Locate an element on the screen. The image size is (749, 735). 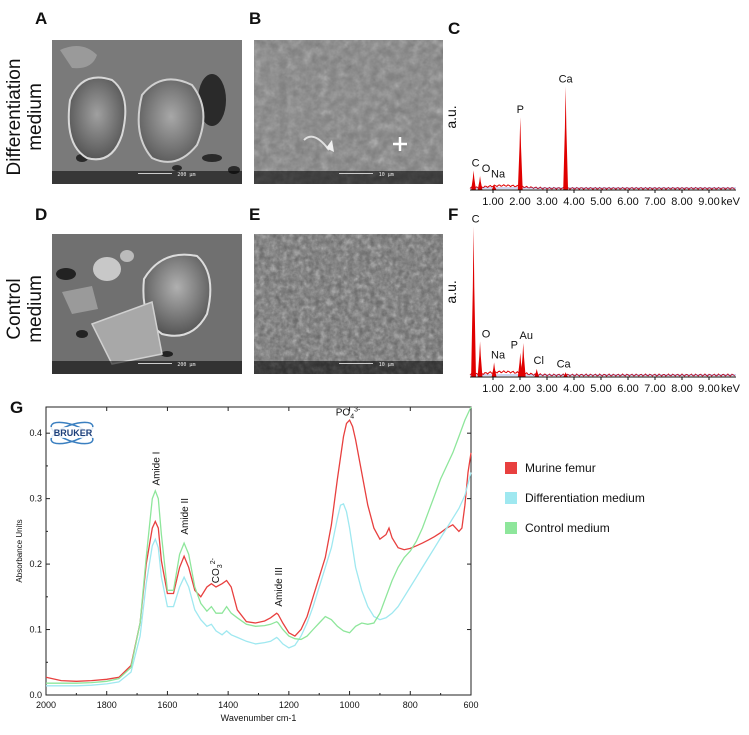
sem-image-e: 10 µm is located at coordinates (348, 304).